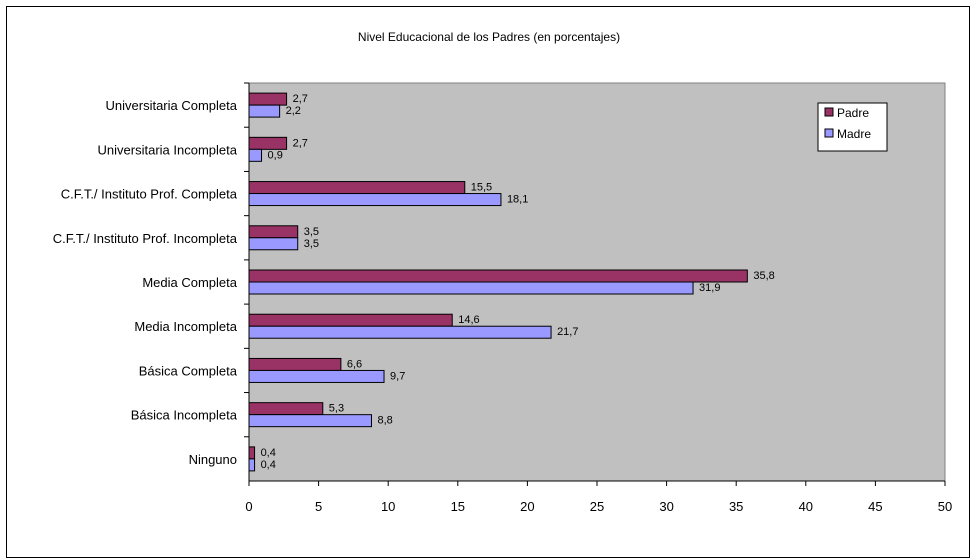 The image size is (978, 559). Describe the element at coordinates (384, 421) in the screenshot. I see `data-label: 8,8` at that location.